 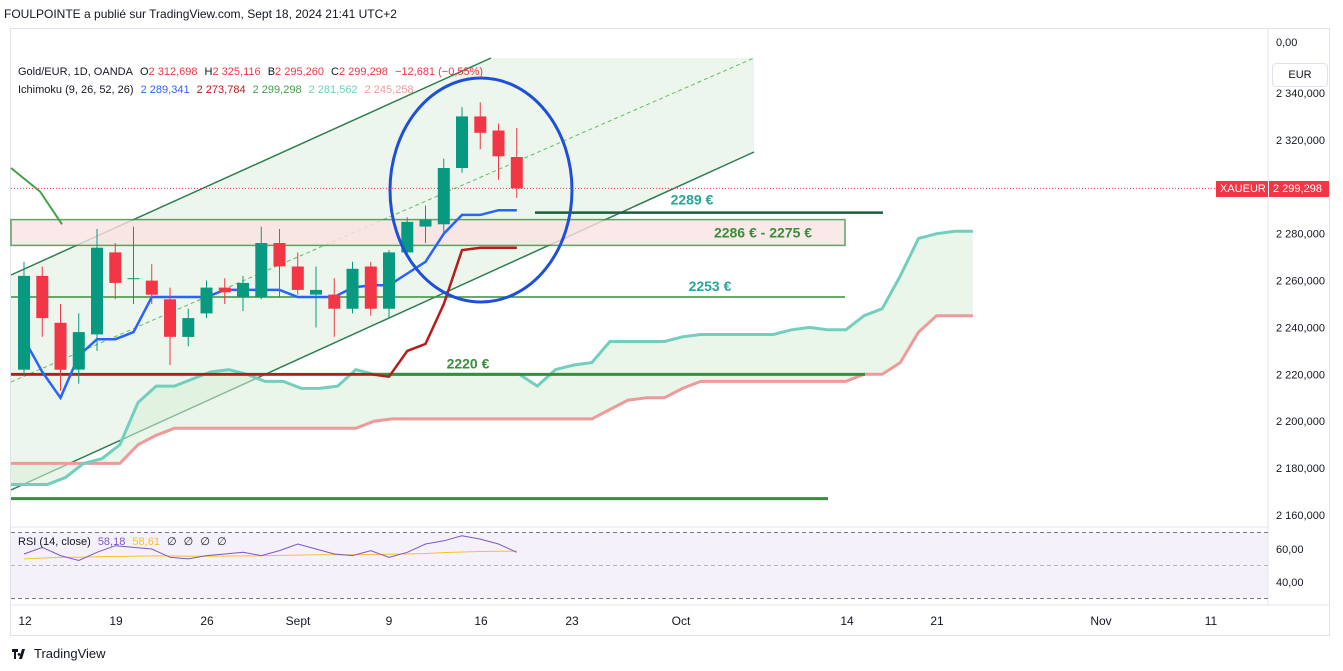 I want to click on legend-change: −12,681 (−0,55%), so click(x=439, y=72).